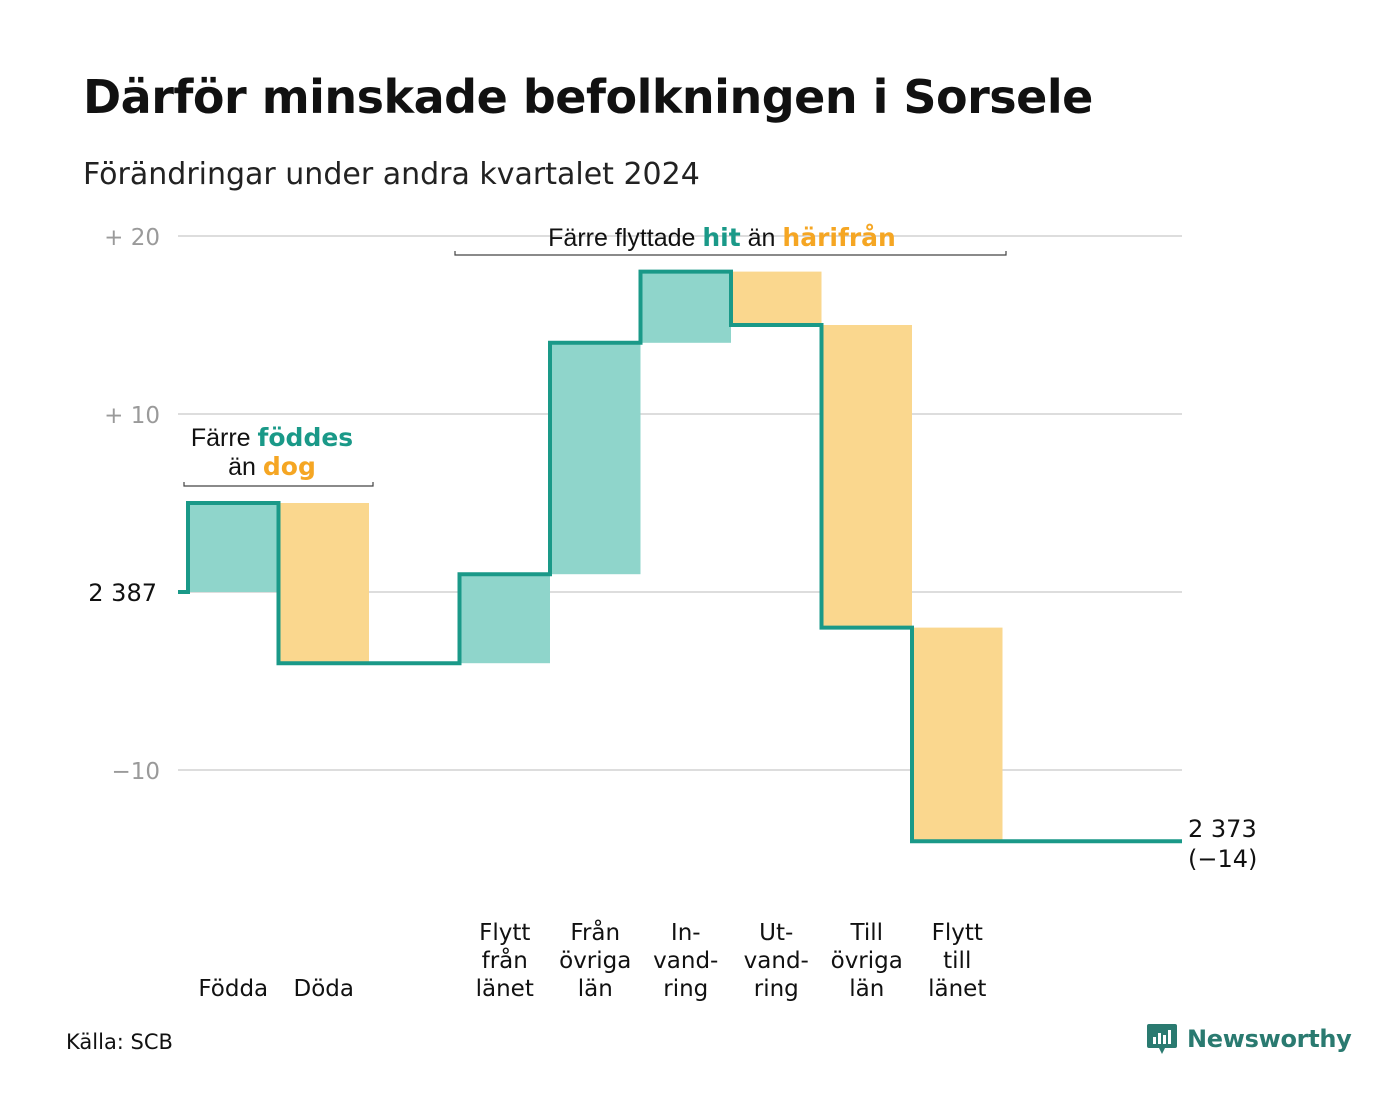 Image resolution: width=1400 pixels, height=1120 pixels. Describe the element at coordinates (323, 583) in the screenshot. I see `bar-doda` at that location.